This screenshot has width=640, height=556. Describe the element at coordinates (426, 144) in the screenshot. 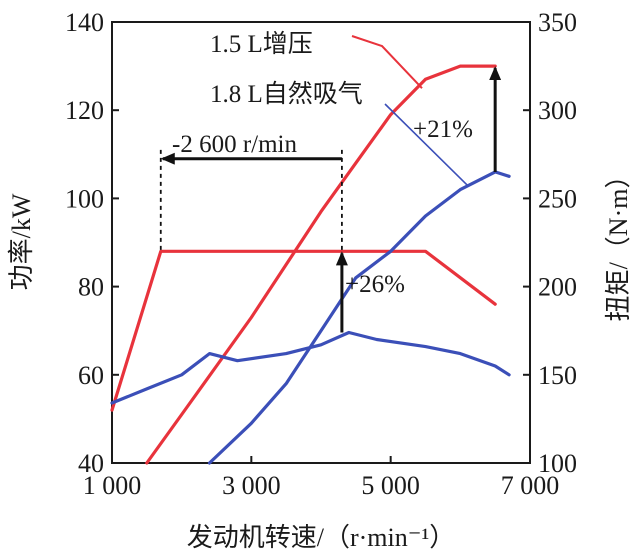

I see `legend-leader-natural` at that location.